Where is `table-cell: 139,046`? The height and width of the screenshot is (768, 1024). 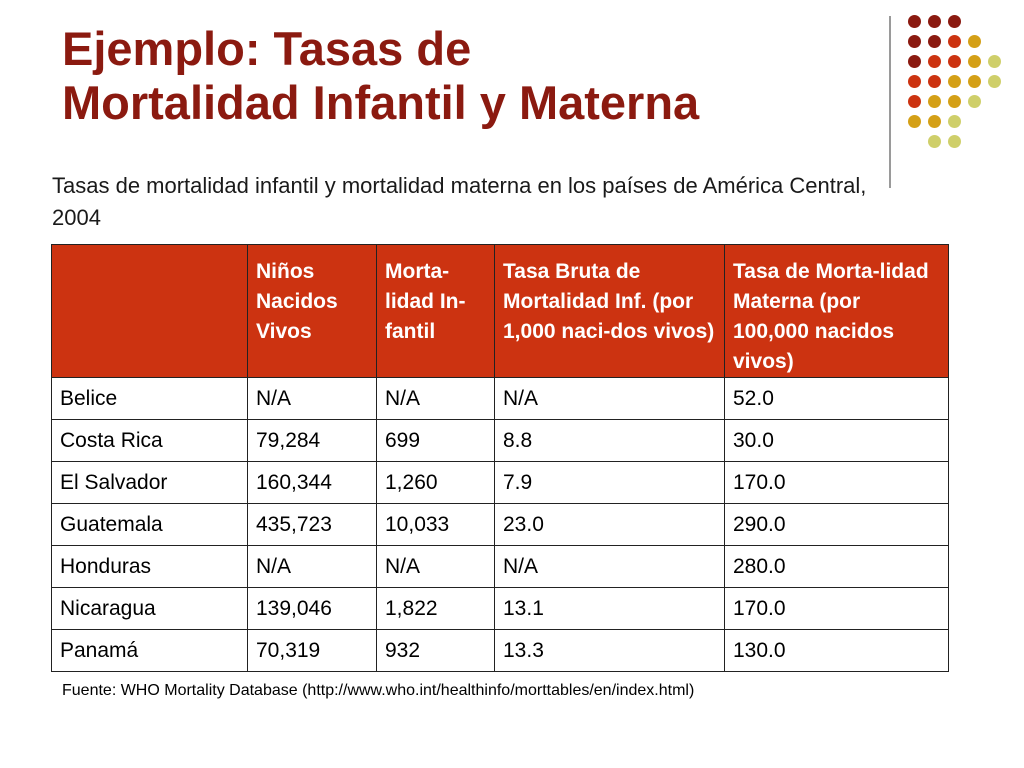
table-cell: 139,046 is located at coordinates (312, 608).